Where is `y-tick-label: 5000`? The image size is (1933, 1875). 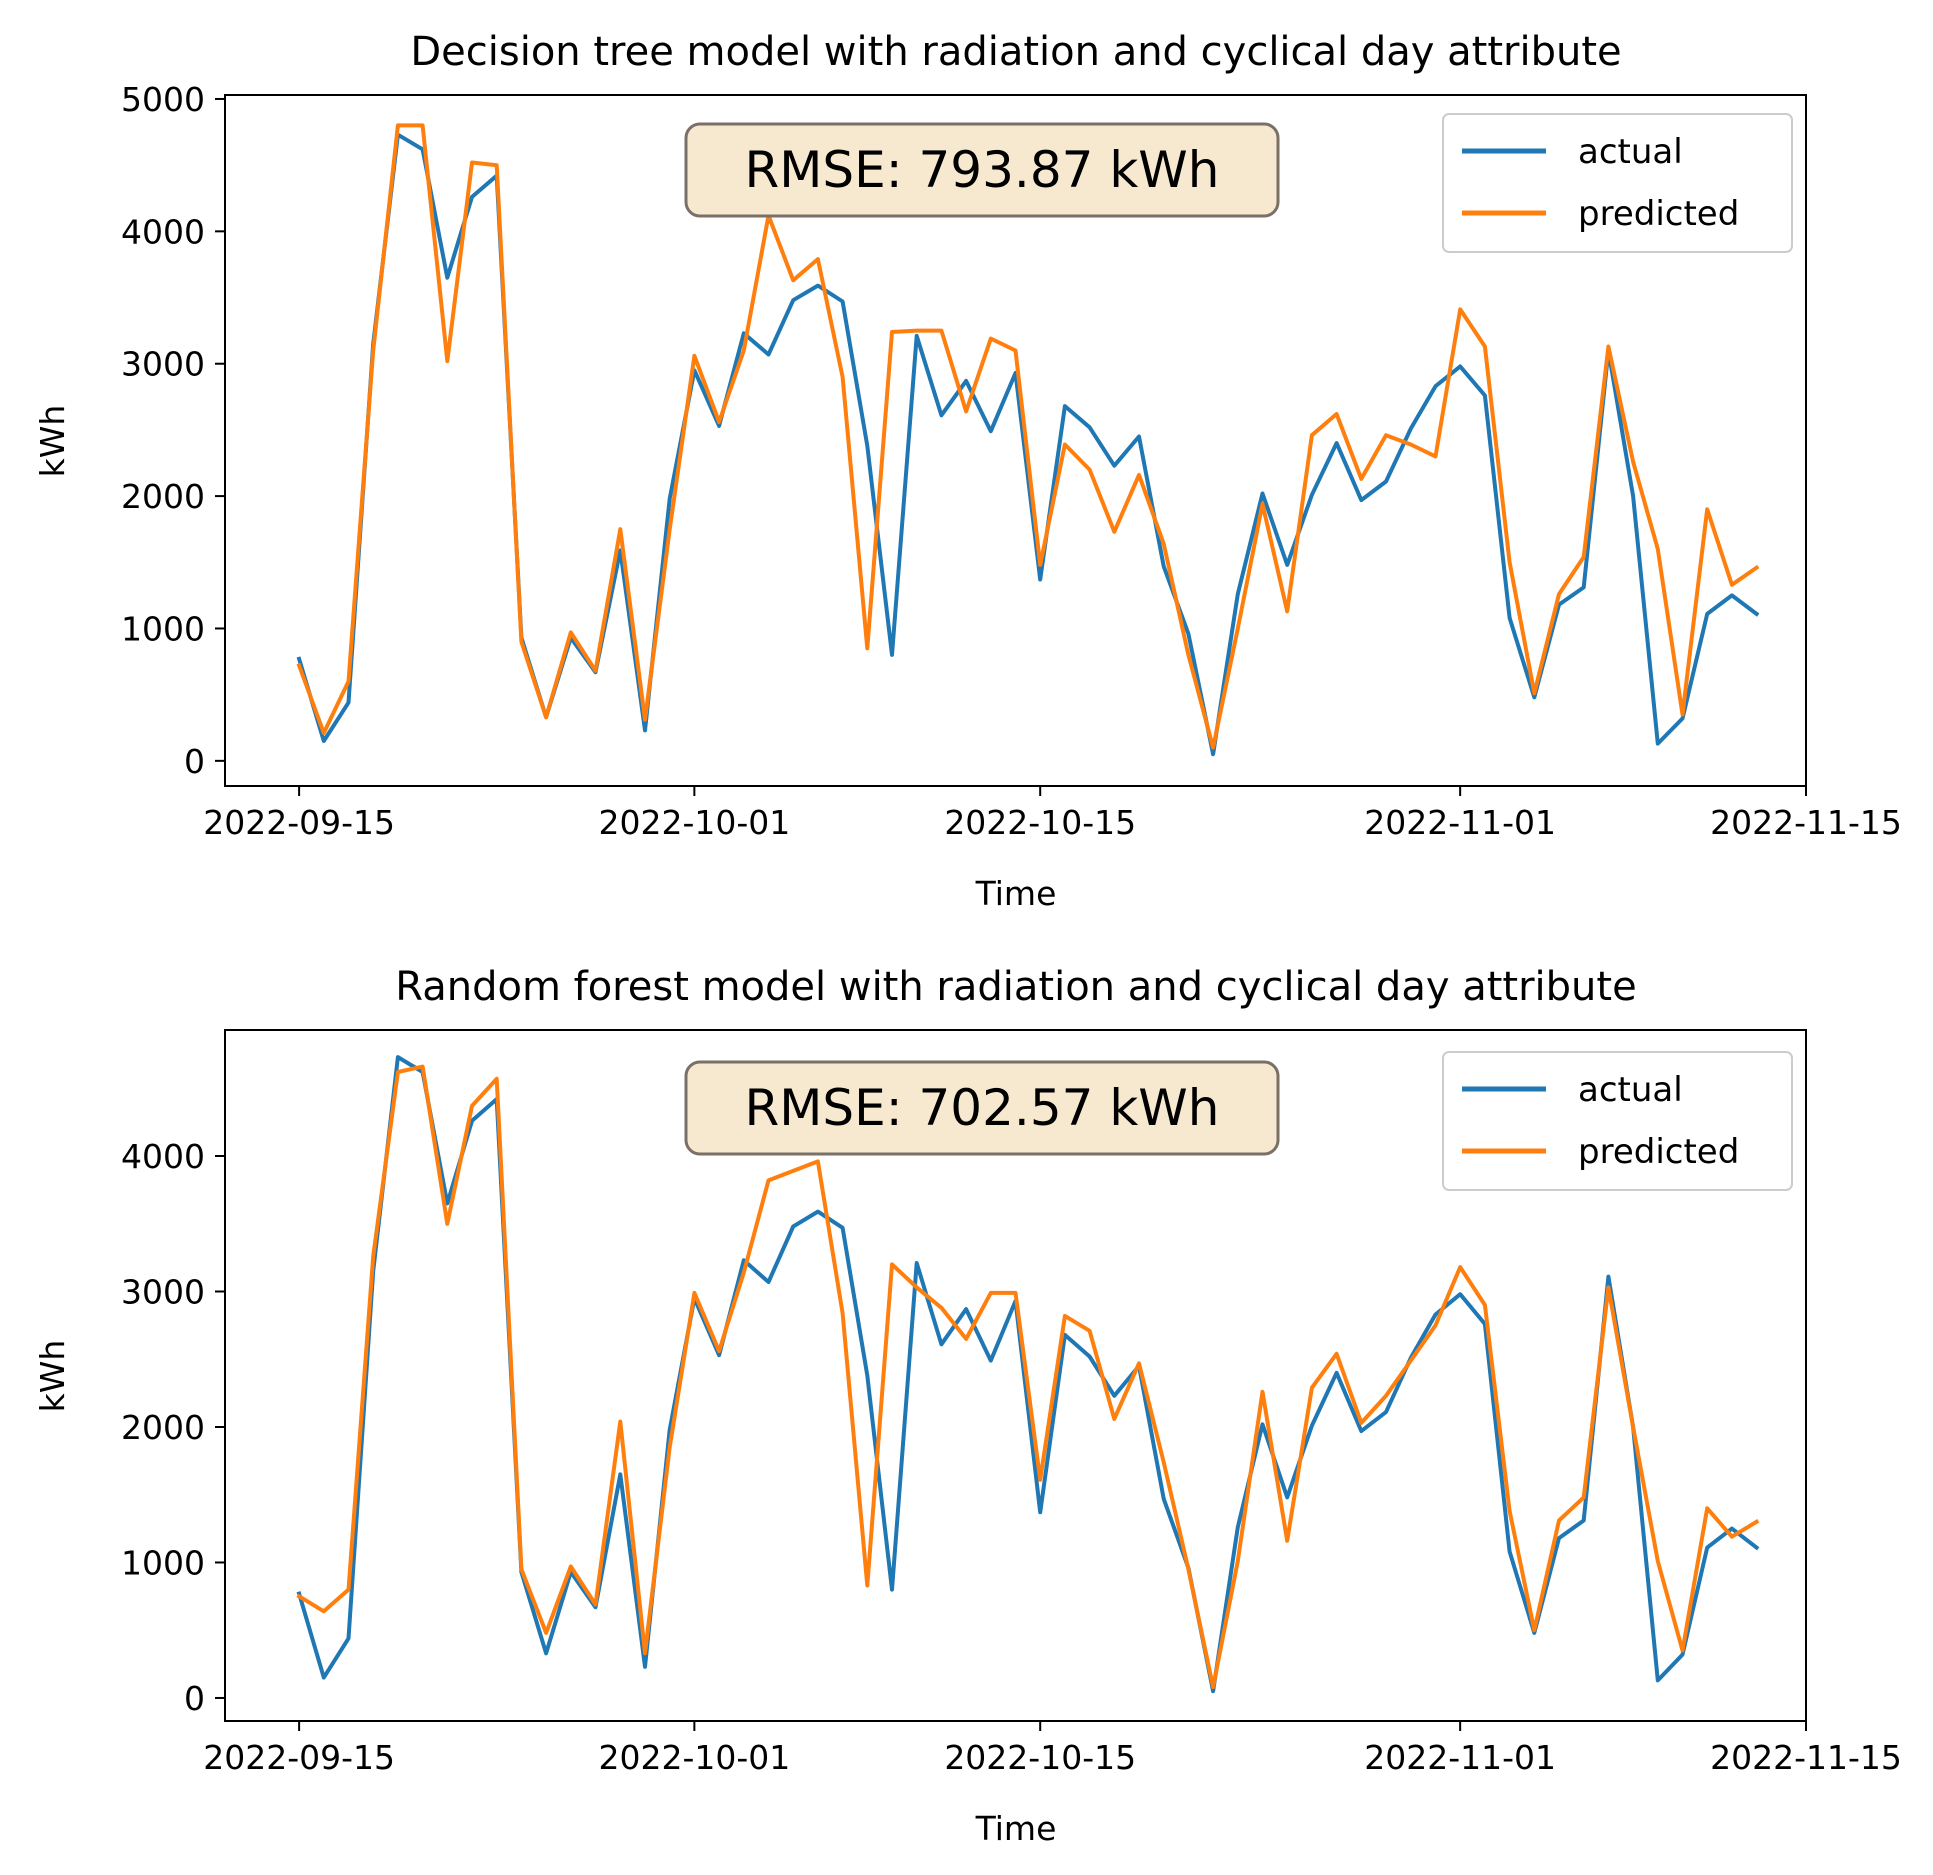 y-tick-label: 5000 is located at coordinates (163, 99).